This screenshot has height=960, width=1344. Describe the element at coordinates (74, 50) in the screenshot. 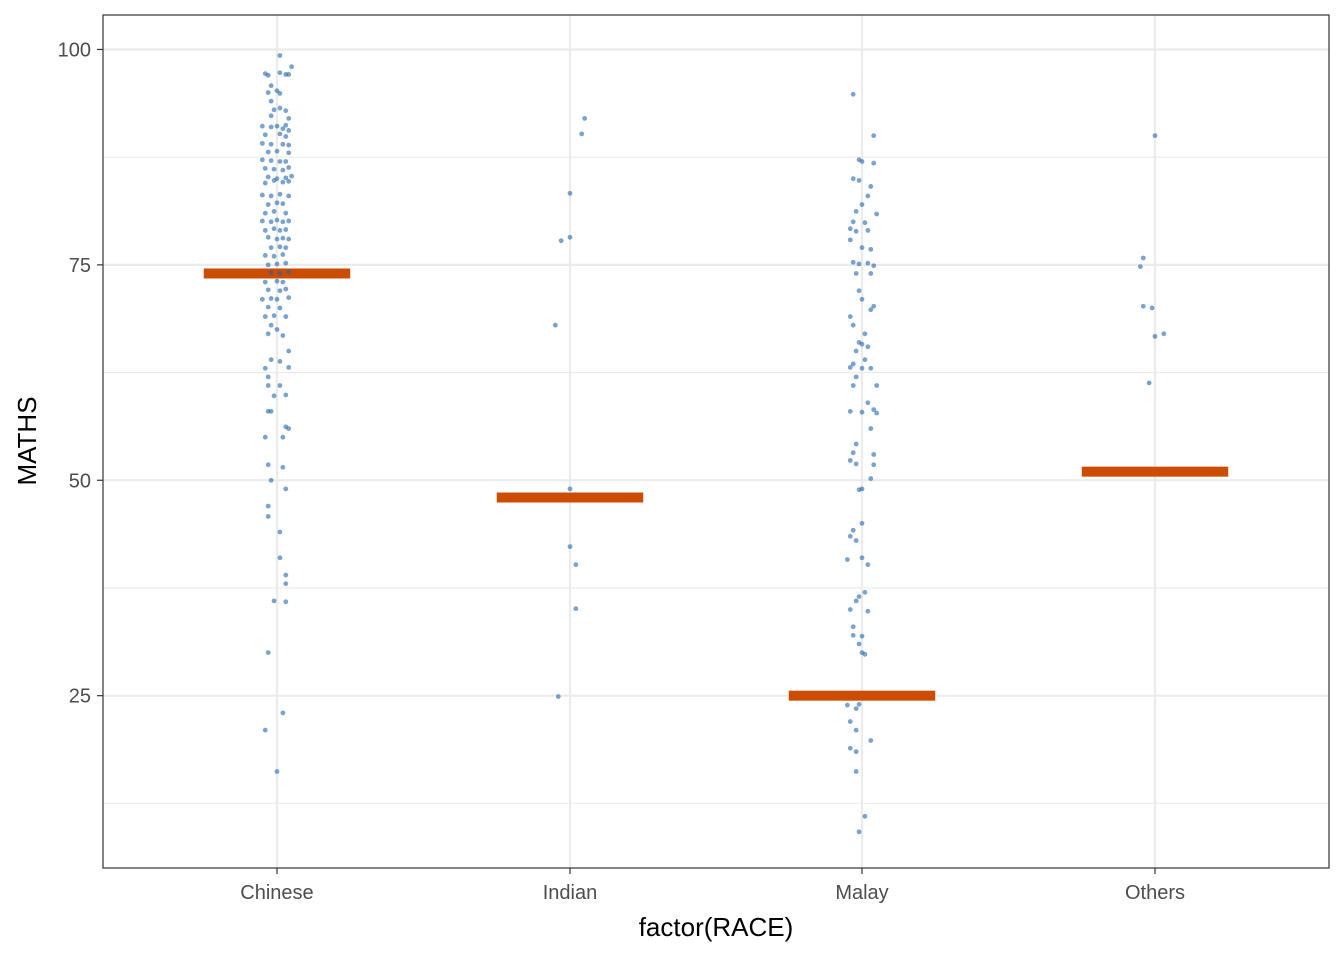

I see `y-tick-label: 100` at that location.